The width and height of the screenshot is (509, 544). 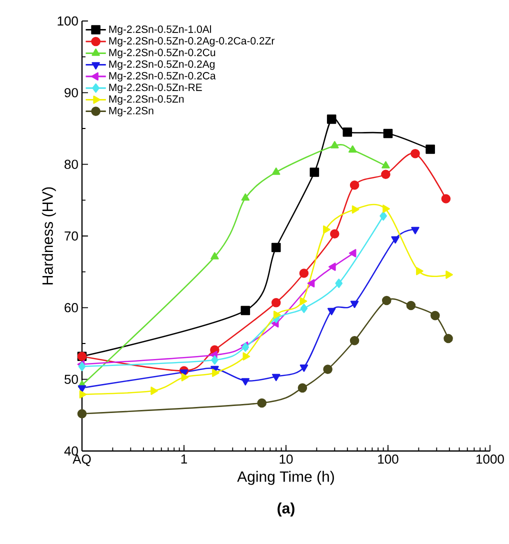 What do you see at coordinates (192, 42) in the screenshot?
I see `legend-label: Mg-2.2Sn-0.5Zn-0.2Ag-0.2Ca-0.2Zr` at bounding box center [192, 42].